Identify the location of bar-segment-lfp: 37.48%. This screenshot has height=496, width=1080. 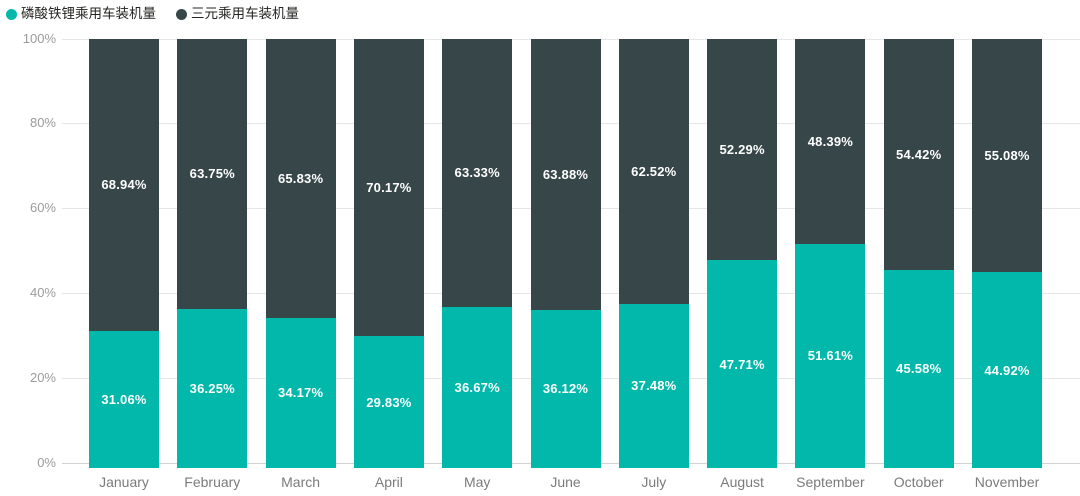
(653, 385).